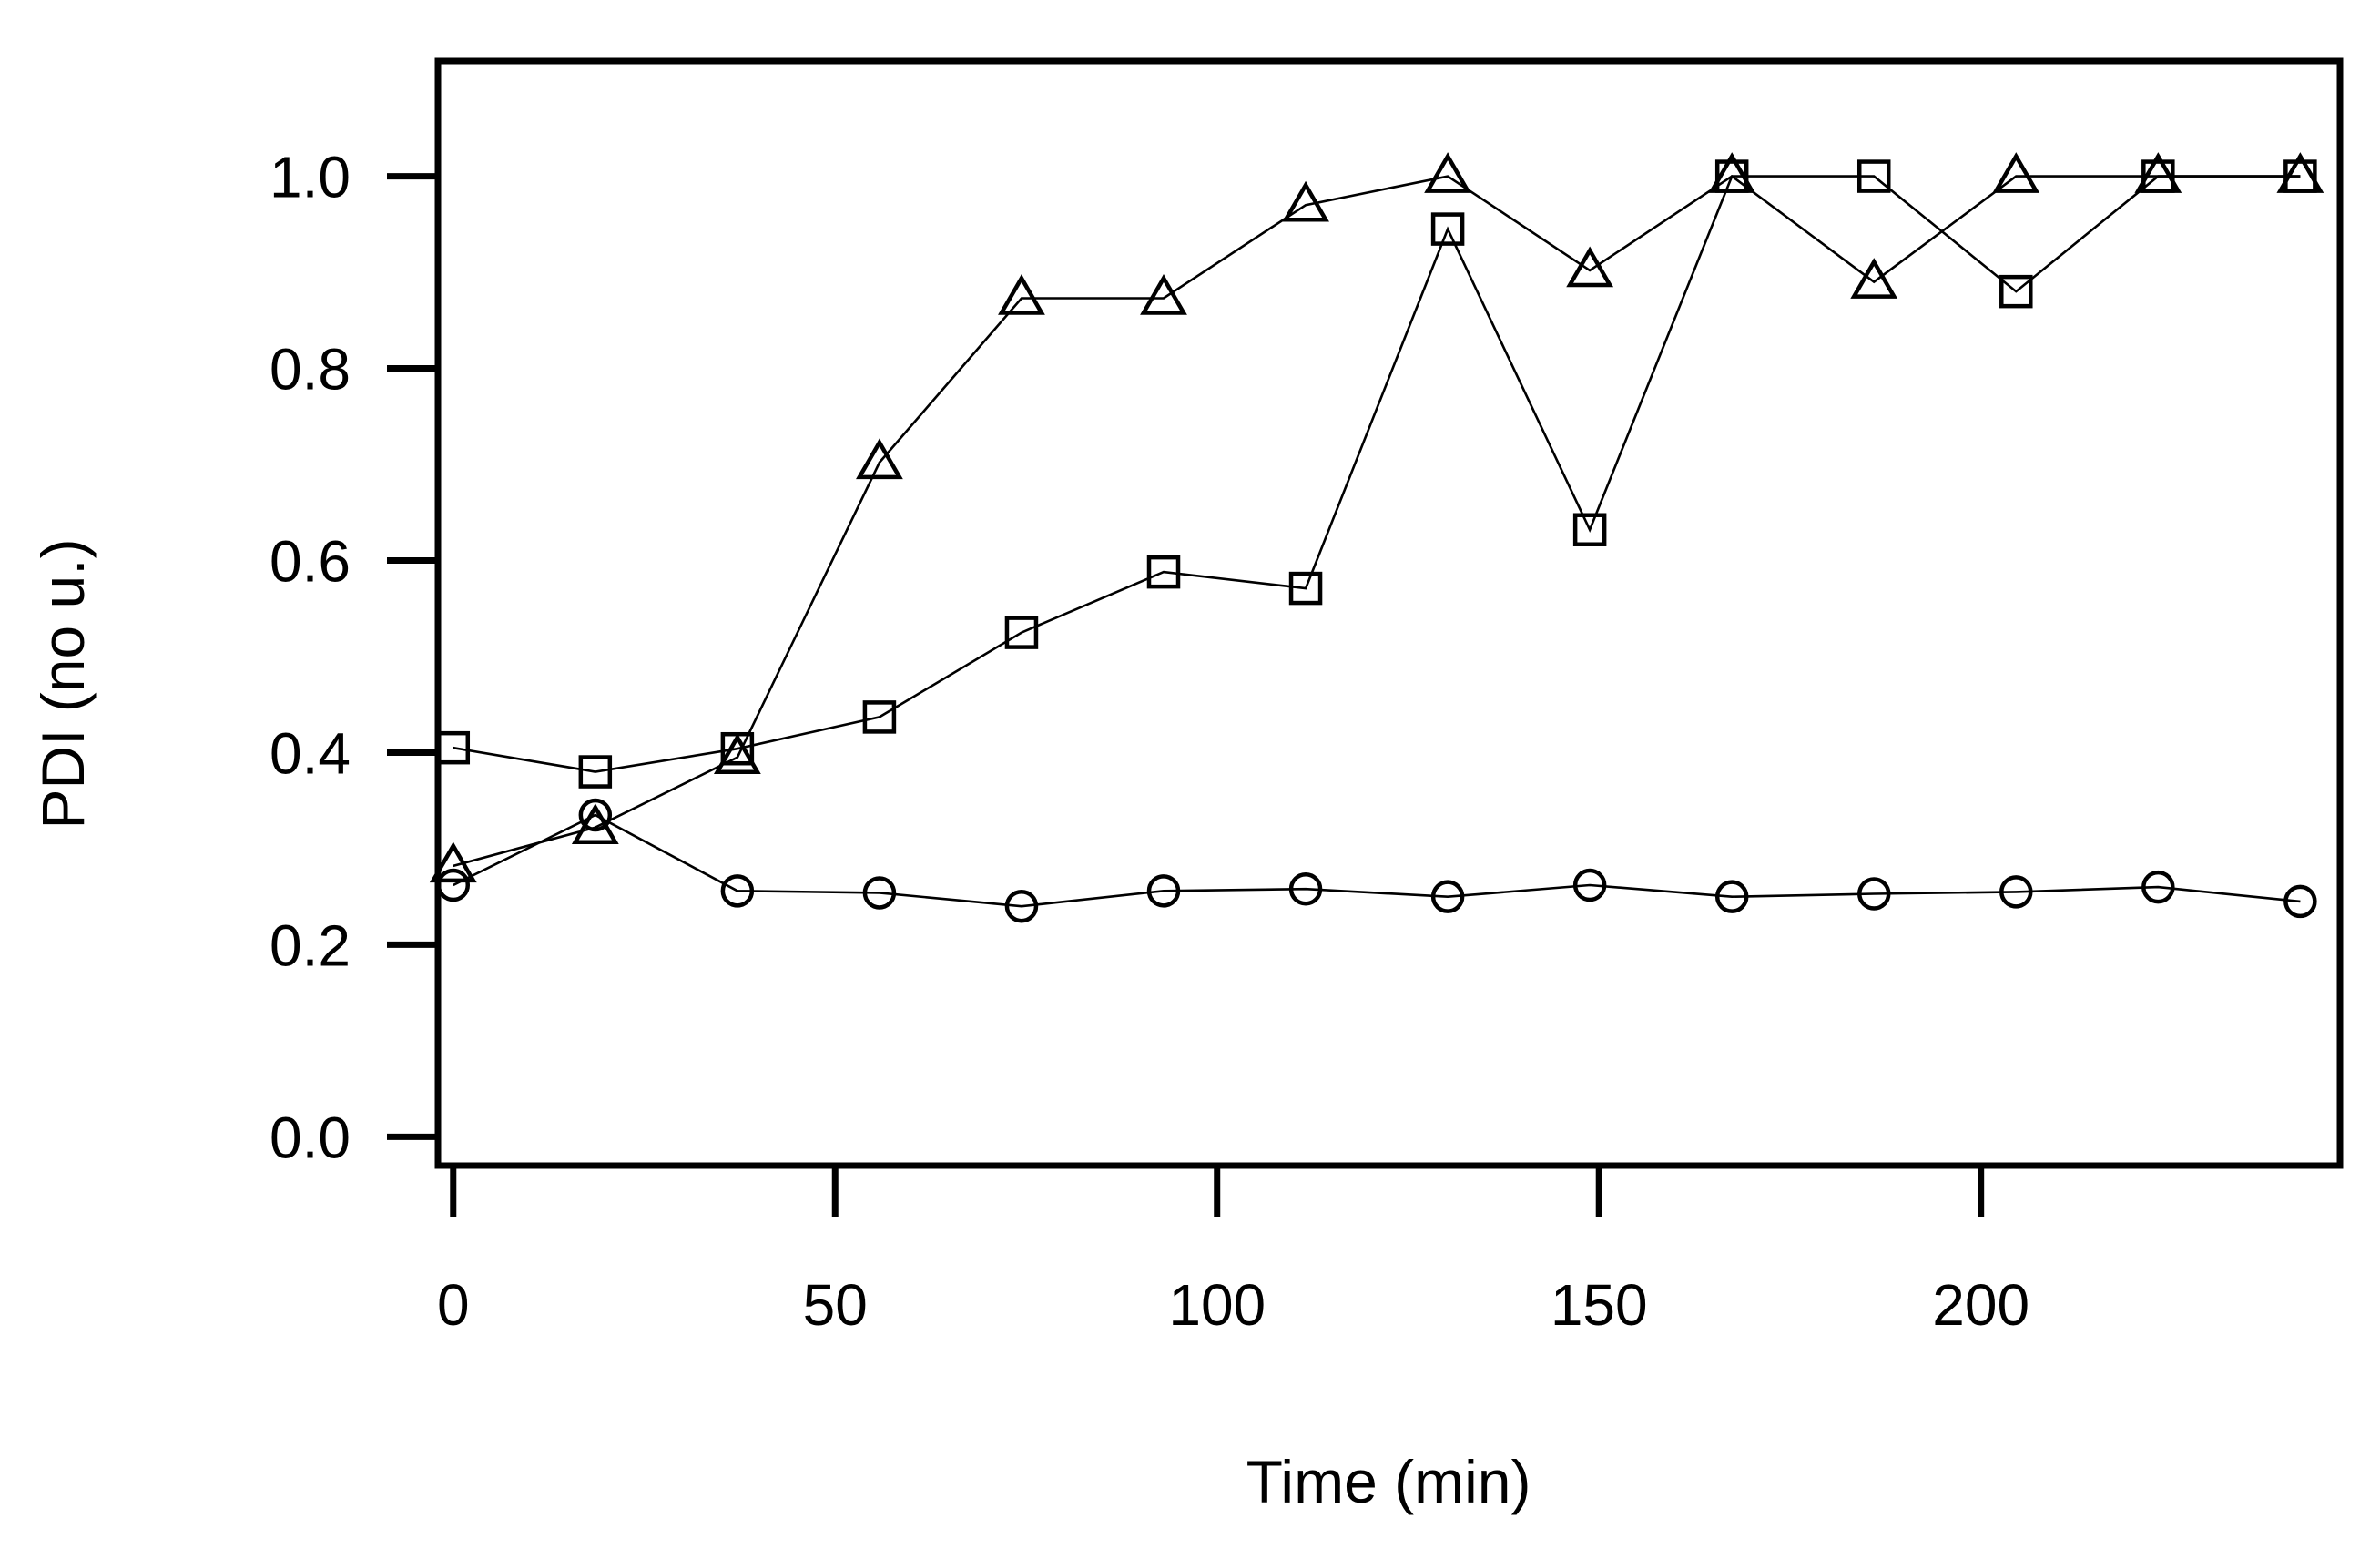 This screenshot has height=1559, width=2380. What do you see at coordinates (1388, 1481) in the screenshot?
I see `x-axis-title: Time (min)` at bounding box center [1388, 1481].